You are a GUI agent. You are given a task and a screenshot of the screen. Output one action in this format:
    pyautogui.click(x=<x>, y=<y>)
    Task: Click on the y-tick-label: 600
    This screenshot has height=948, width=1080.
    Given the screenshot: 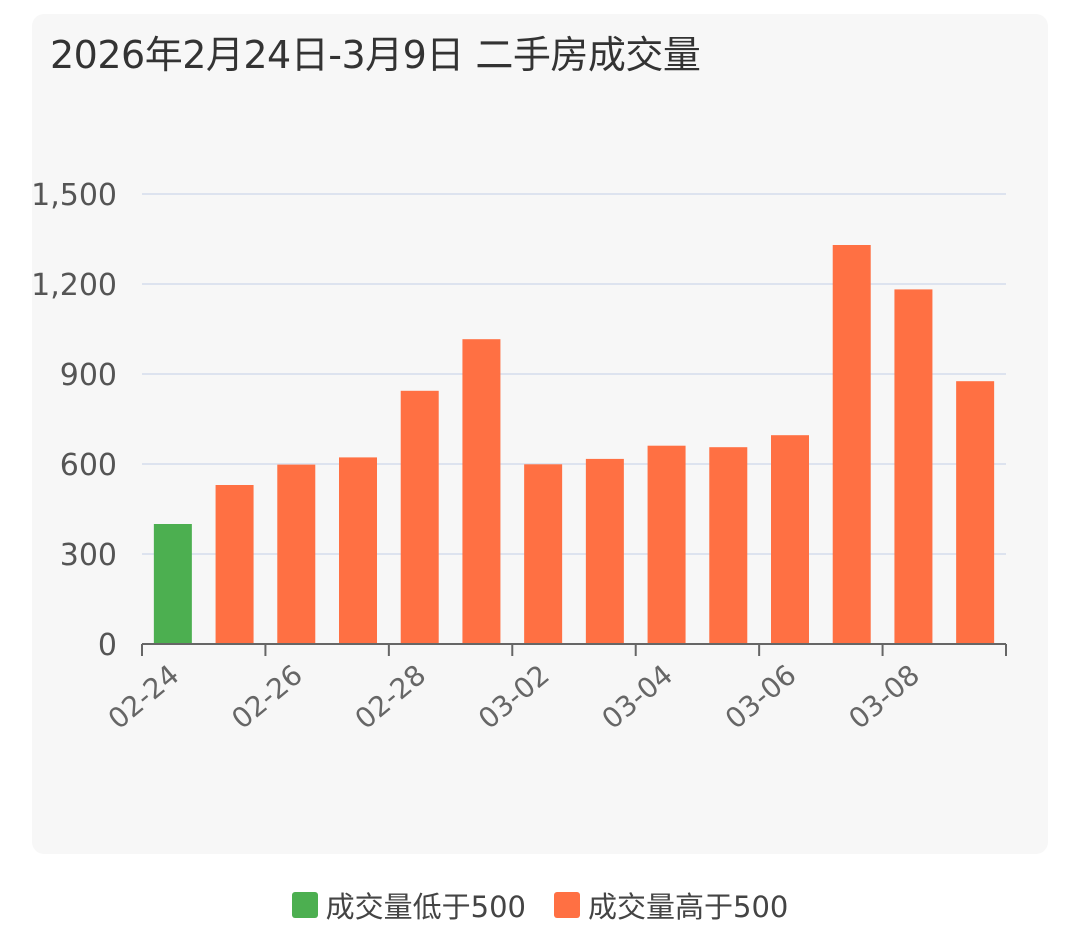 What is the action you would take?
    pyautogui.click(x=88, y=465)
    